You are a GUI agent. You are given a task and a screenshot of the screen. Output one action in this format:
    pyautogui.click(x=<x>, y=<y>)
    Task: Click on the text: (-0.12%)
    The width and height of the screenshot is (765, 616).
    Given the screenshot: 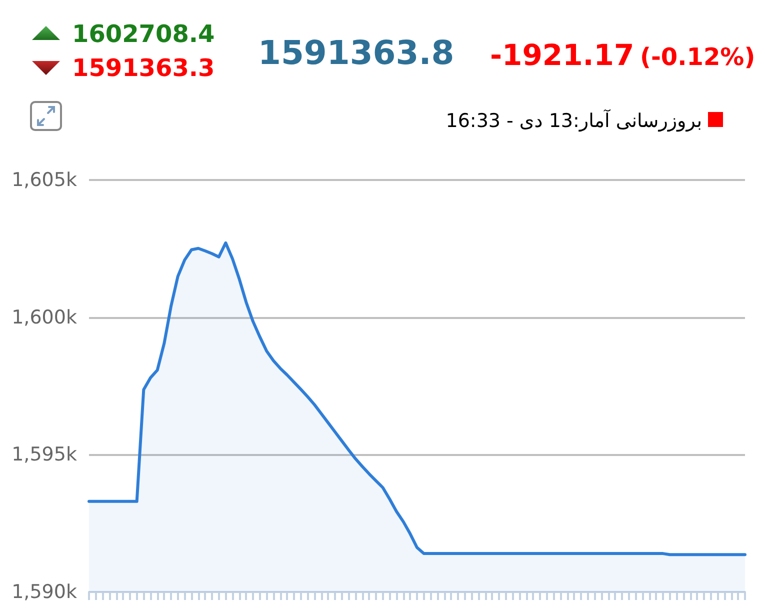 What is the action you would take?
    pyautogui.click(x=698, y=57)
    